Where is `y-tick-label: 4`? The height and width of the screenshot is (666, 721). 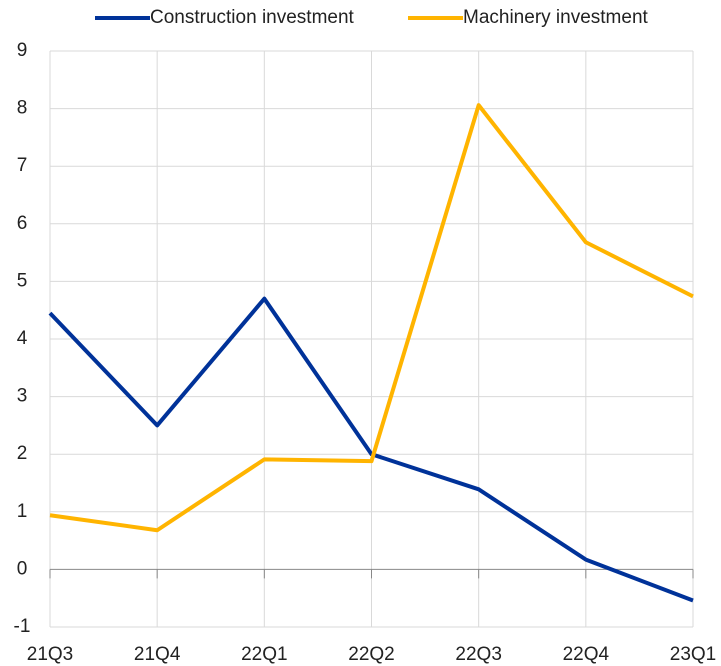 y-tick-label: 4 is located at coordinates (22, 338).